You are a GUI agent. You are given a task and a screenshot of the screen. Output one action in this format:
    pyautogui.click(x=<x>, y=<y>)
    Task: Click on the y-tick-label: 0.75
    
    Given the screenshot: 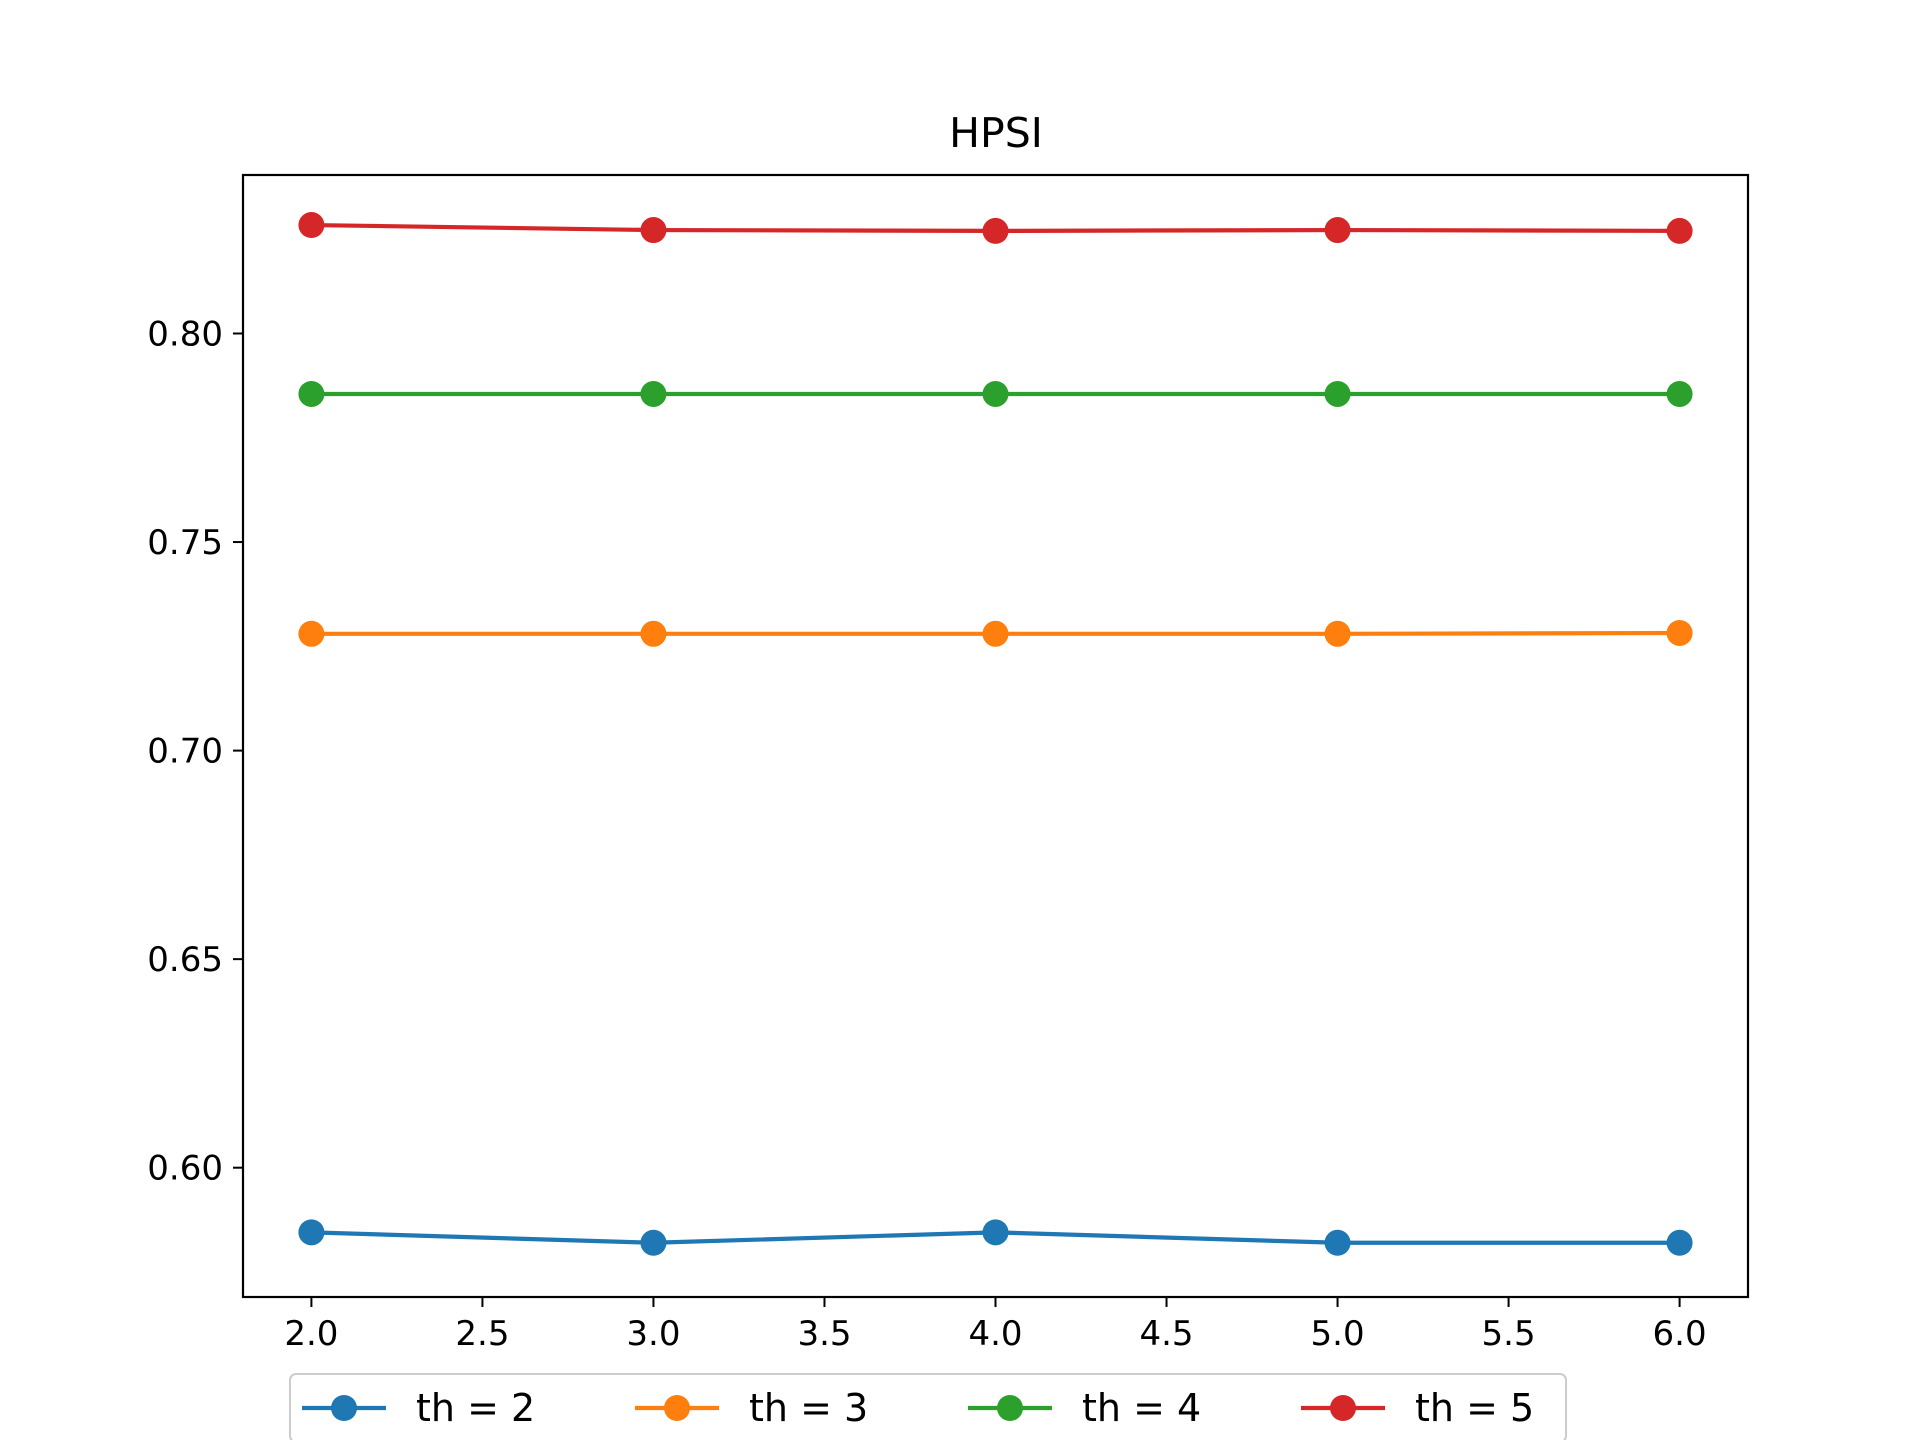 What is the action you would take?
    pyautogui.click(x=185, y=543)
    